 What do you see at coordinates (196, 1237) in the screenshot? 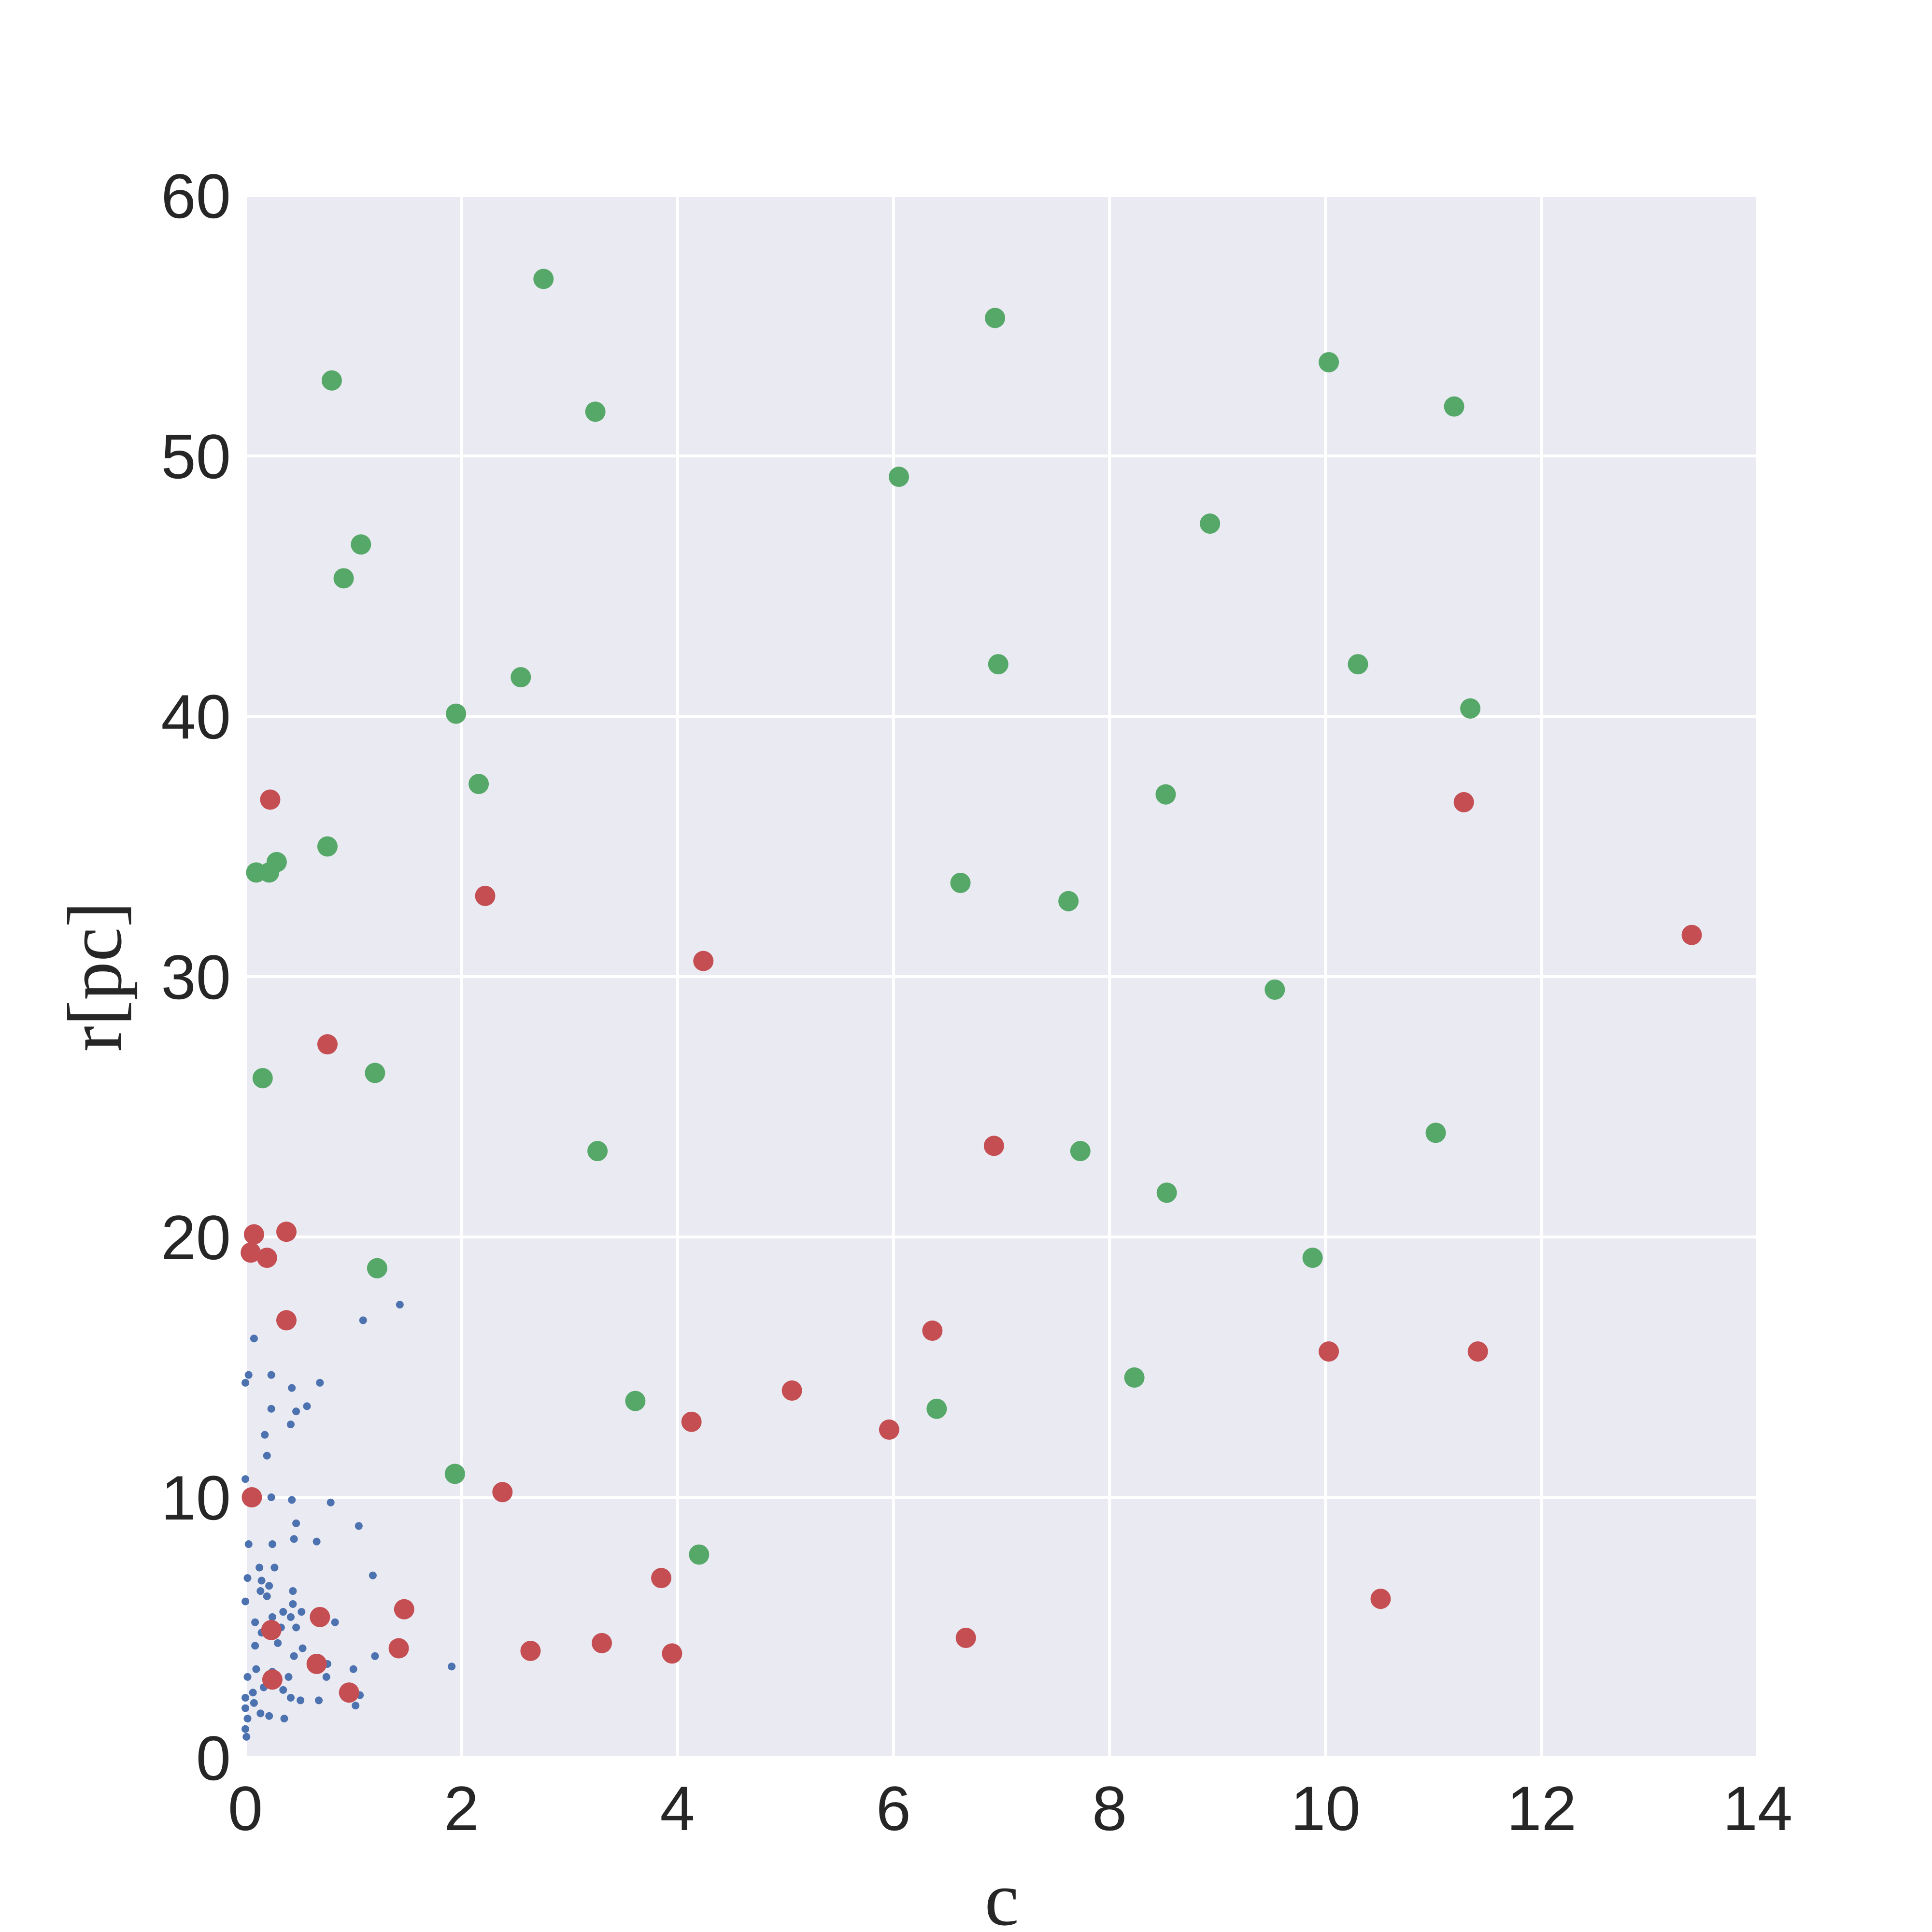
I see `y-tick-label: 20` at bounding box center [196, 1237].